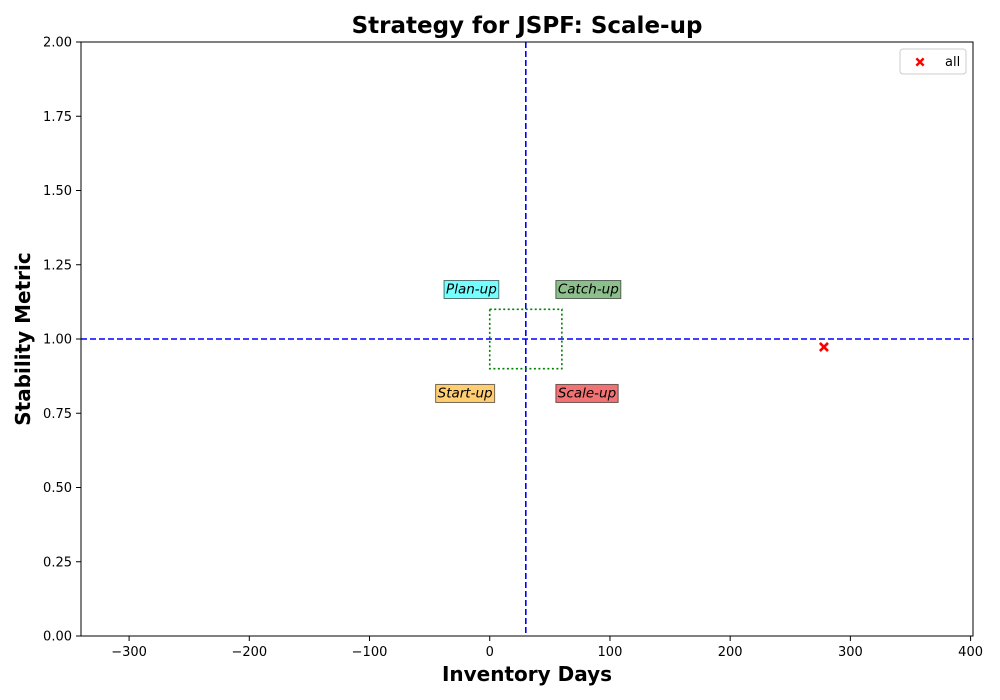 The width and height of the screenshot is (1000, 700). Describe the element at coordinates (920, 62) in the screenshot. I see `legend-marker` at that location.